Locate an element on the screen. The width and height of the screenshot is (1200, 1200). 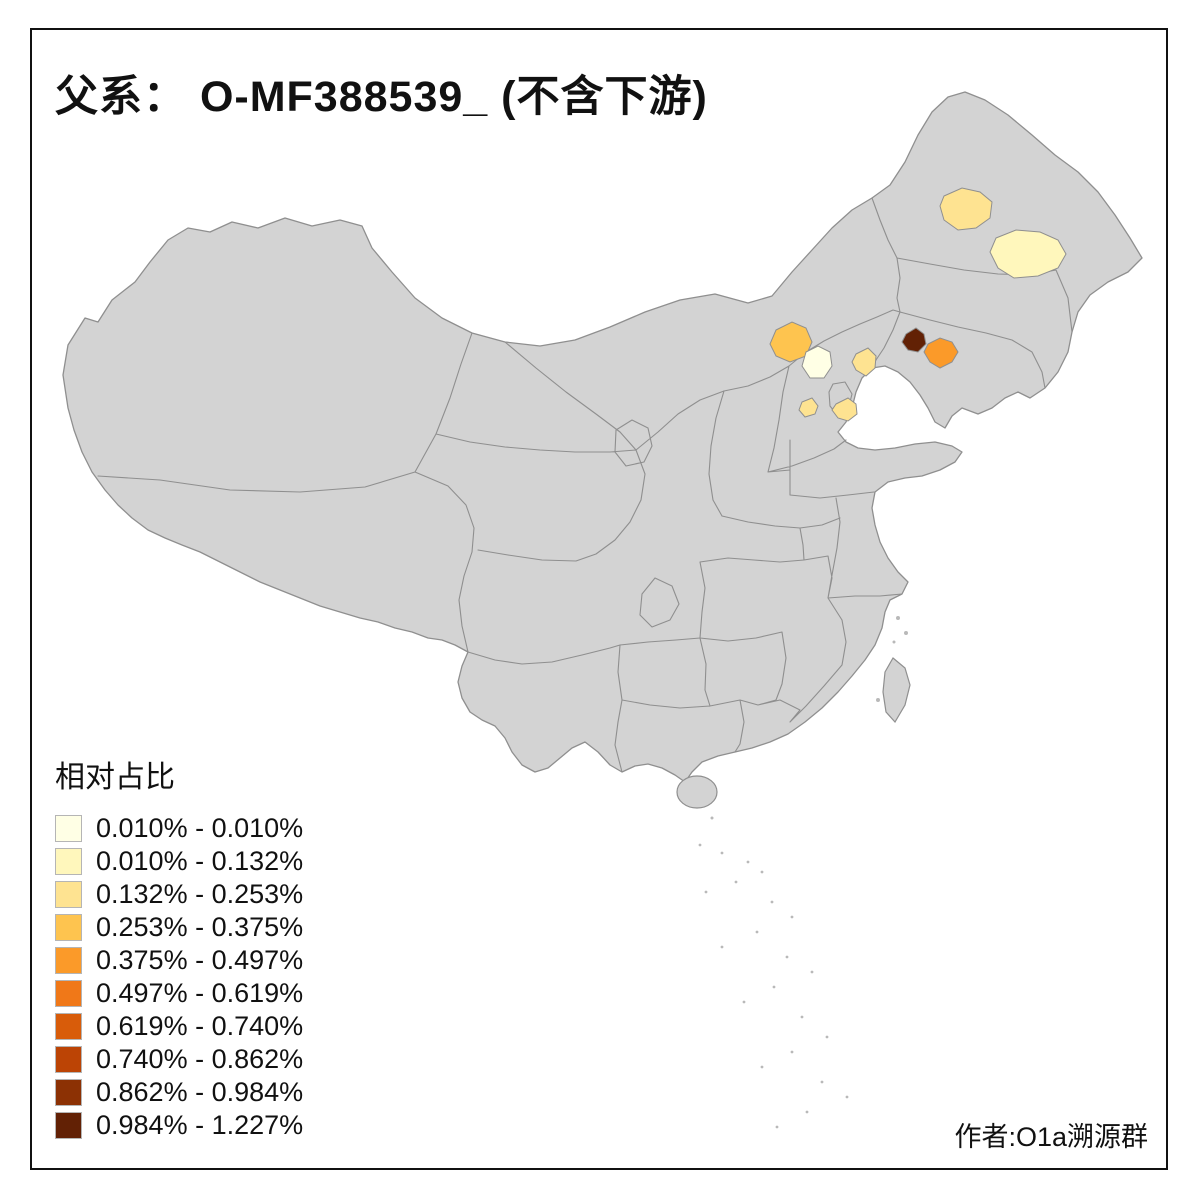
legend-item: 0.984% - 1.227% is located at coordinates (220, 1125).